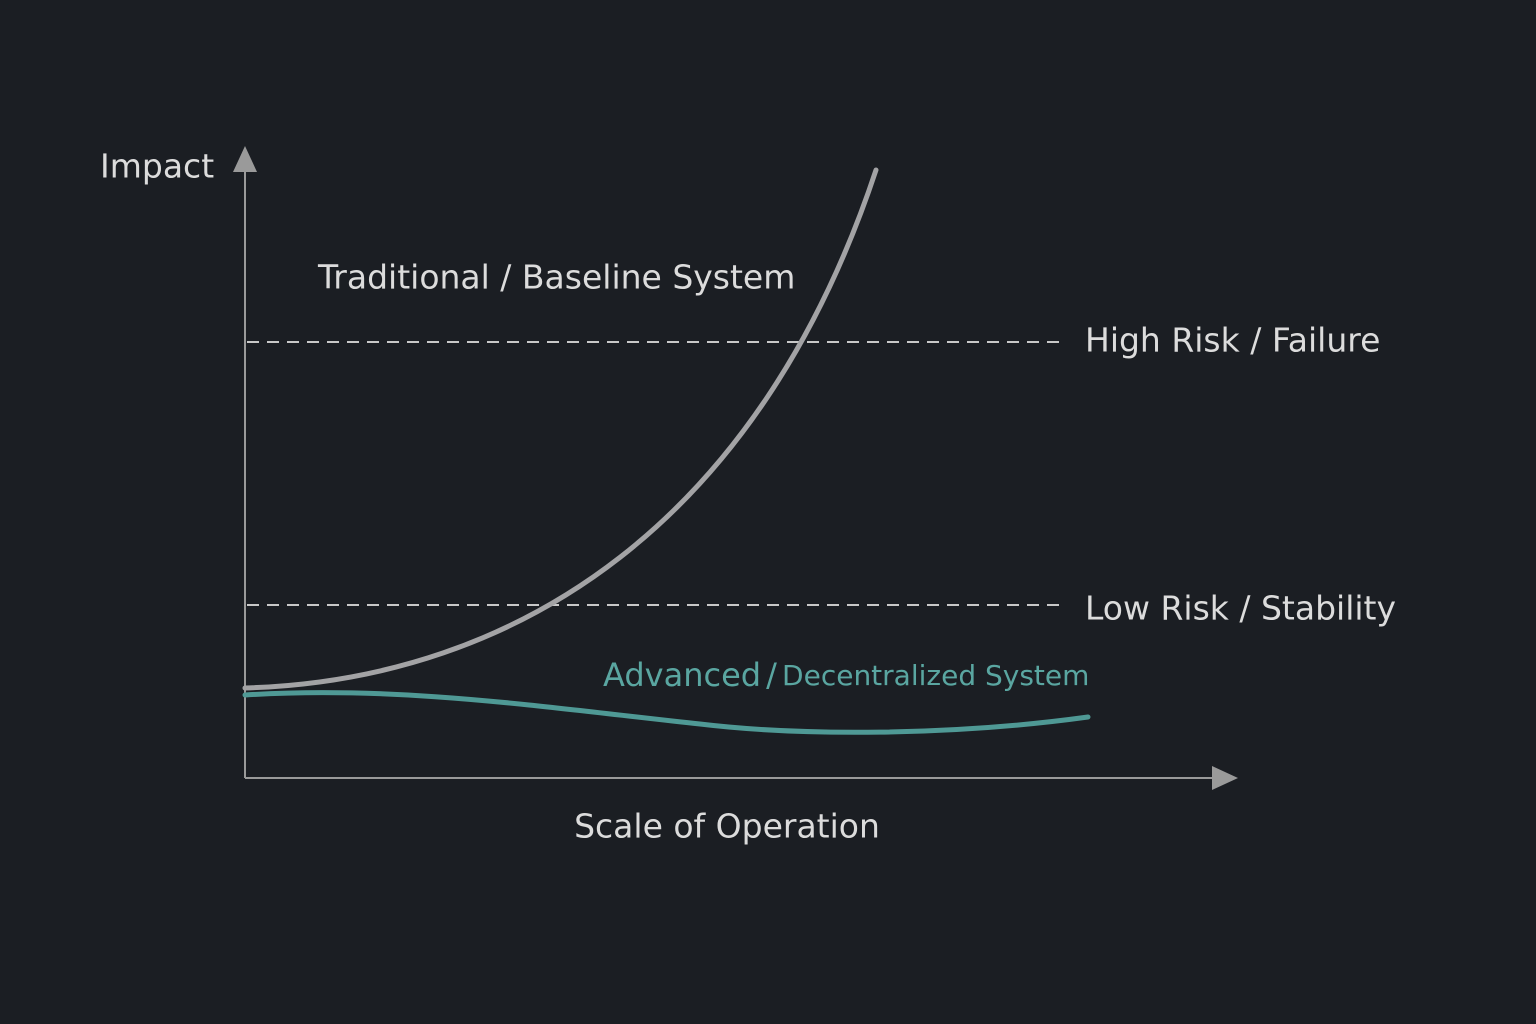 Image resolution: width=1536 pixels, height=1024 pixels. I want to click on y-axis-arrow, so click(245, 159).